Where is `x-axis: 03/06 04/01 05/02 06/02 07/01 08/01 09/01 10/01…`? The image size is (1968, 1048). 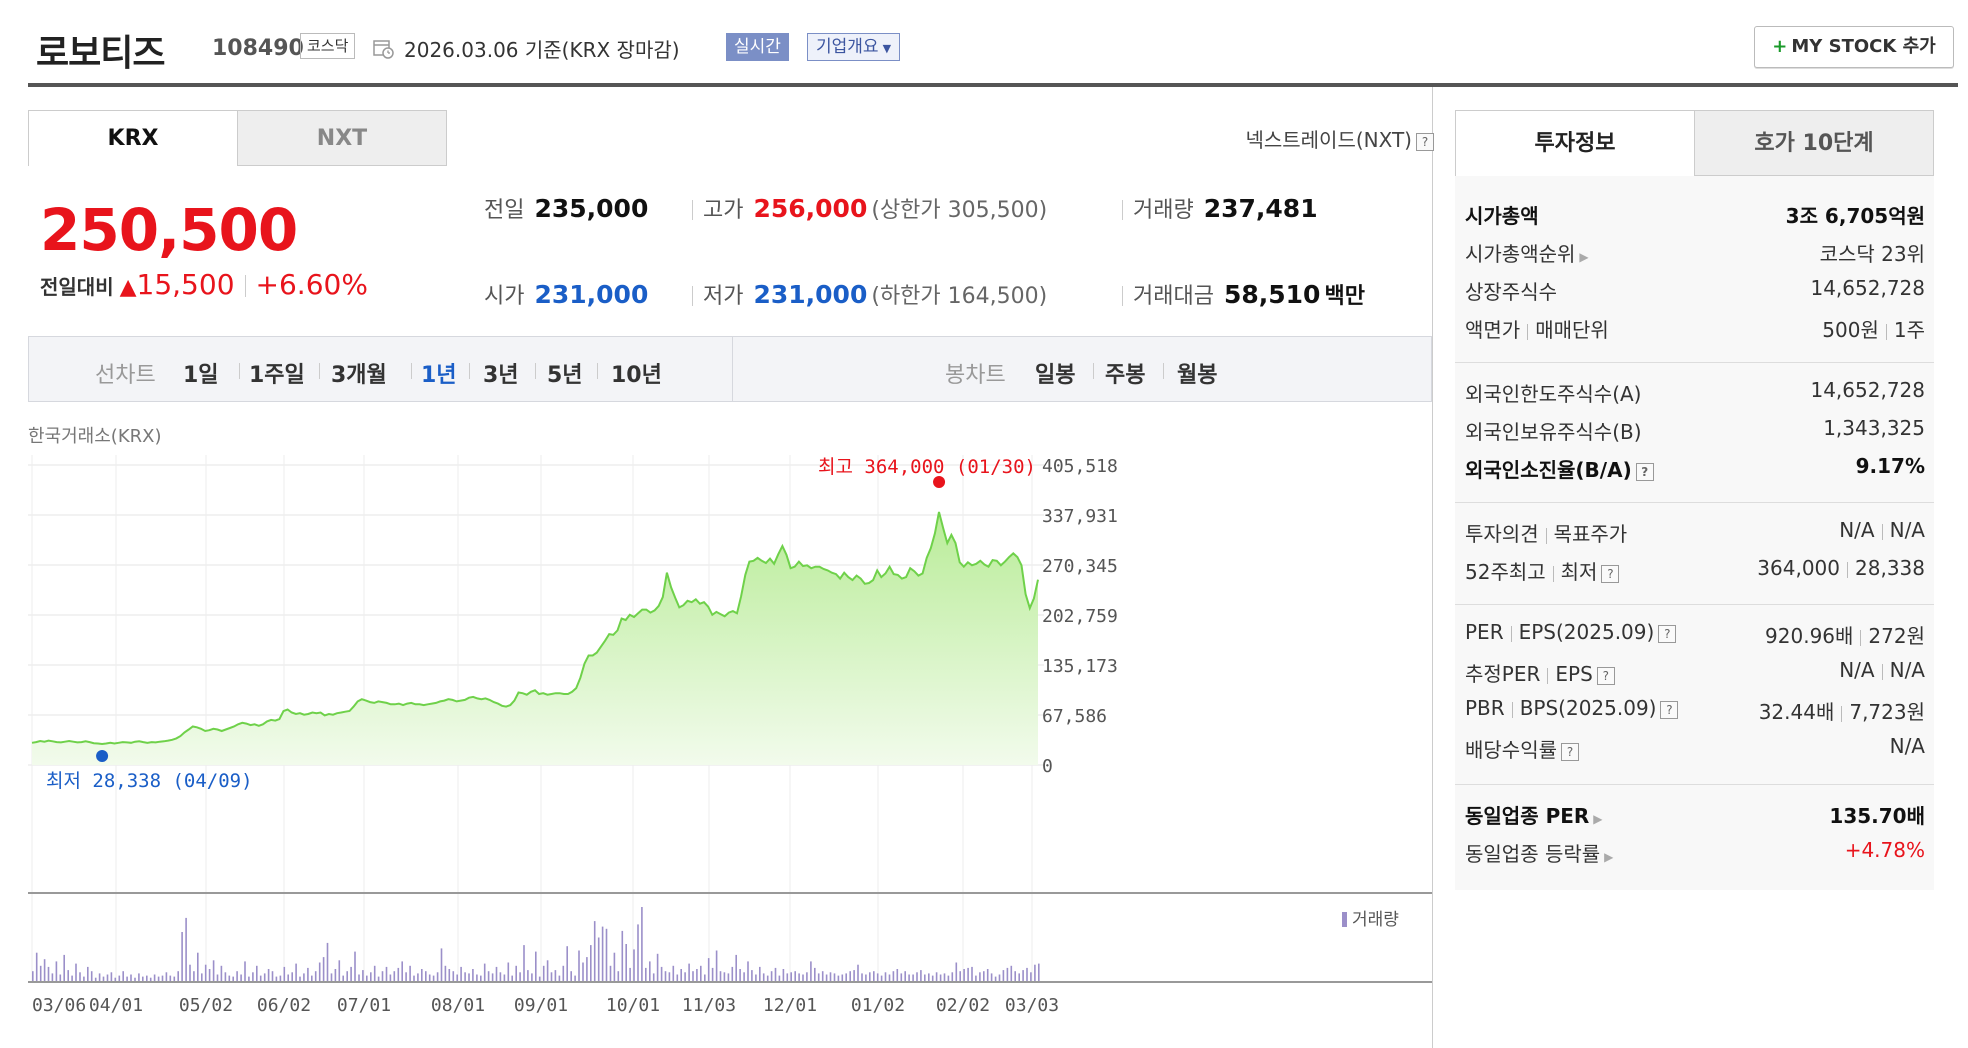
x-axis: 03/06 04/01 05/02 06/02 07/01 08/01 09/01 10/01… is located at coordinates (545, 1005).